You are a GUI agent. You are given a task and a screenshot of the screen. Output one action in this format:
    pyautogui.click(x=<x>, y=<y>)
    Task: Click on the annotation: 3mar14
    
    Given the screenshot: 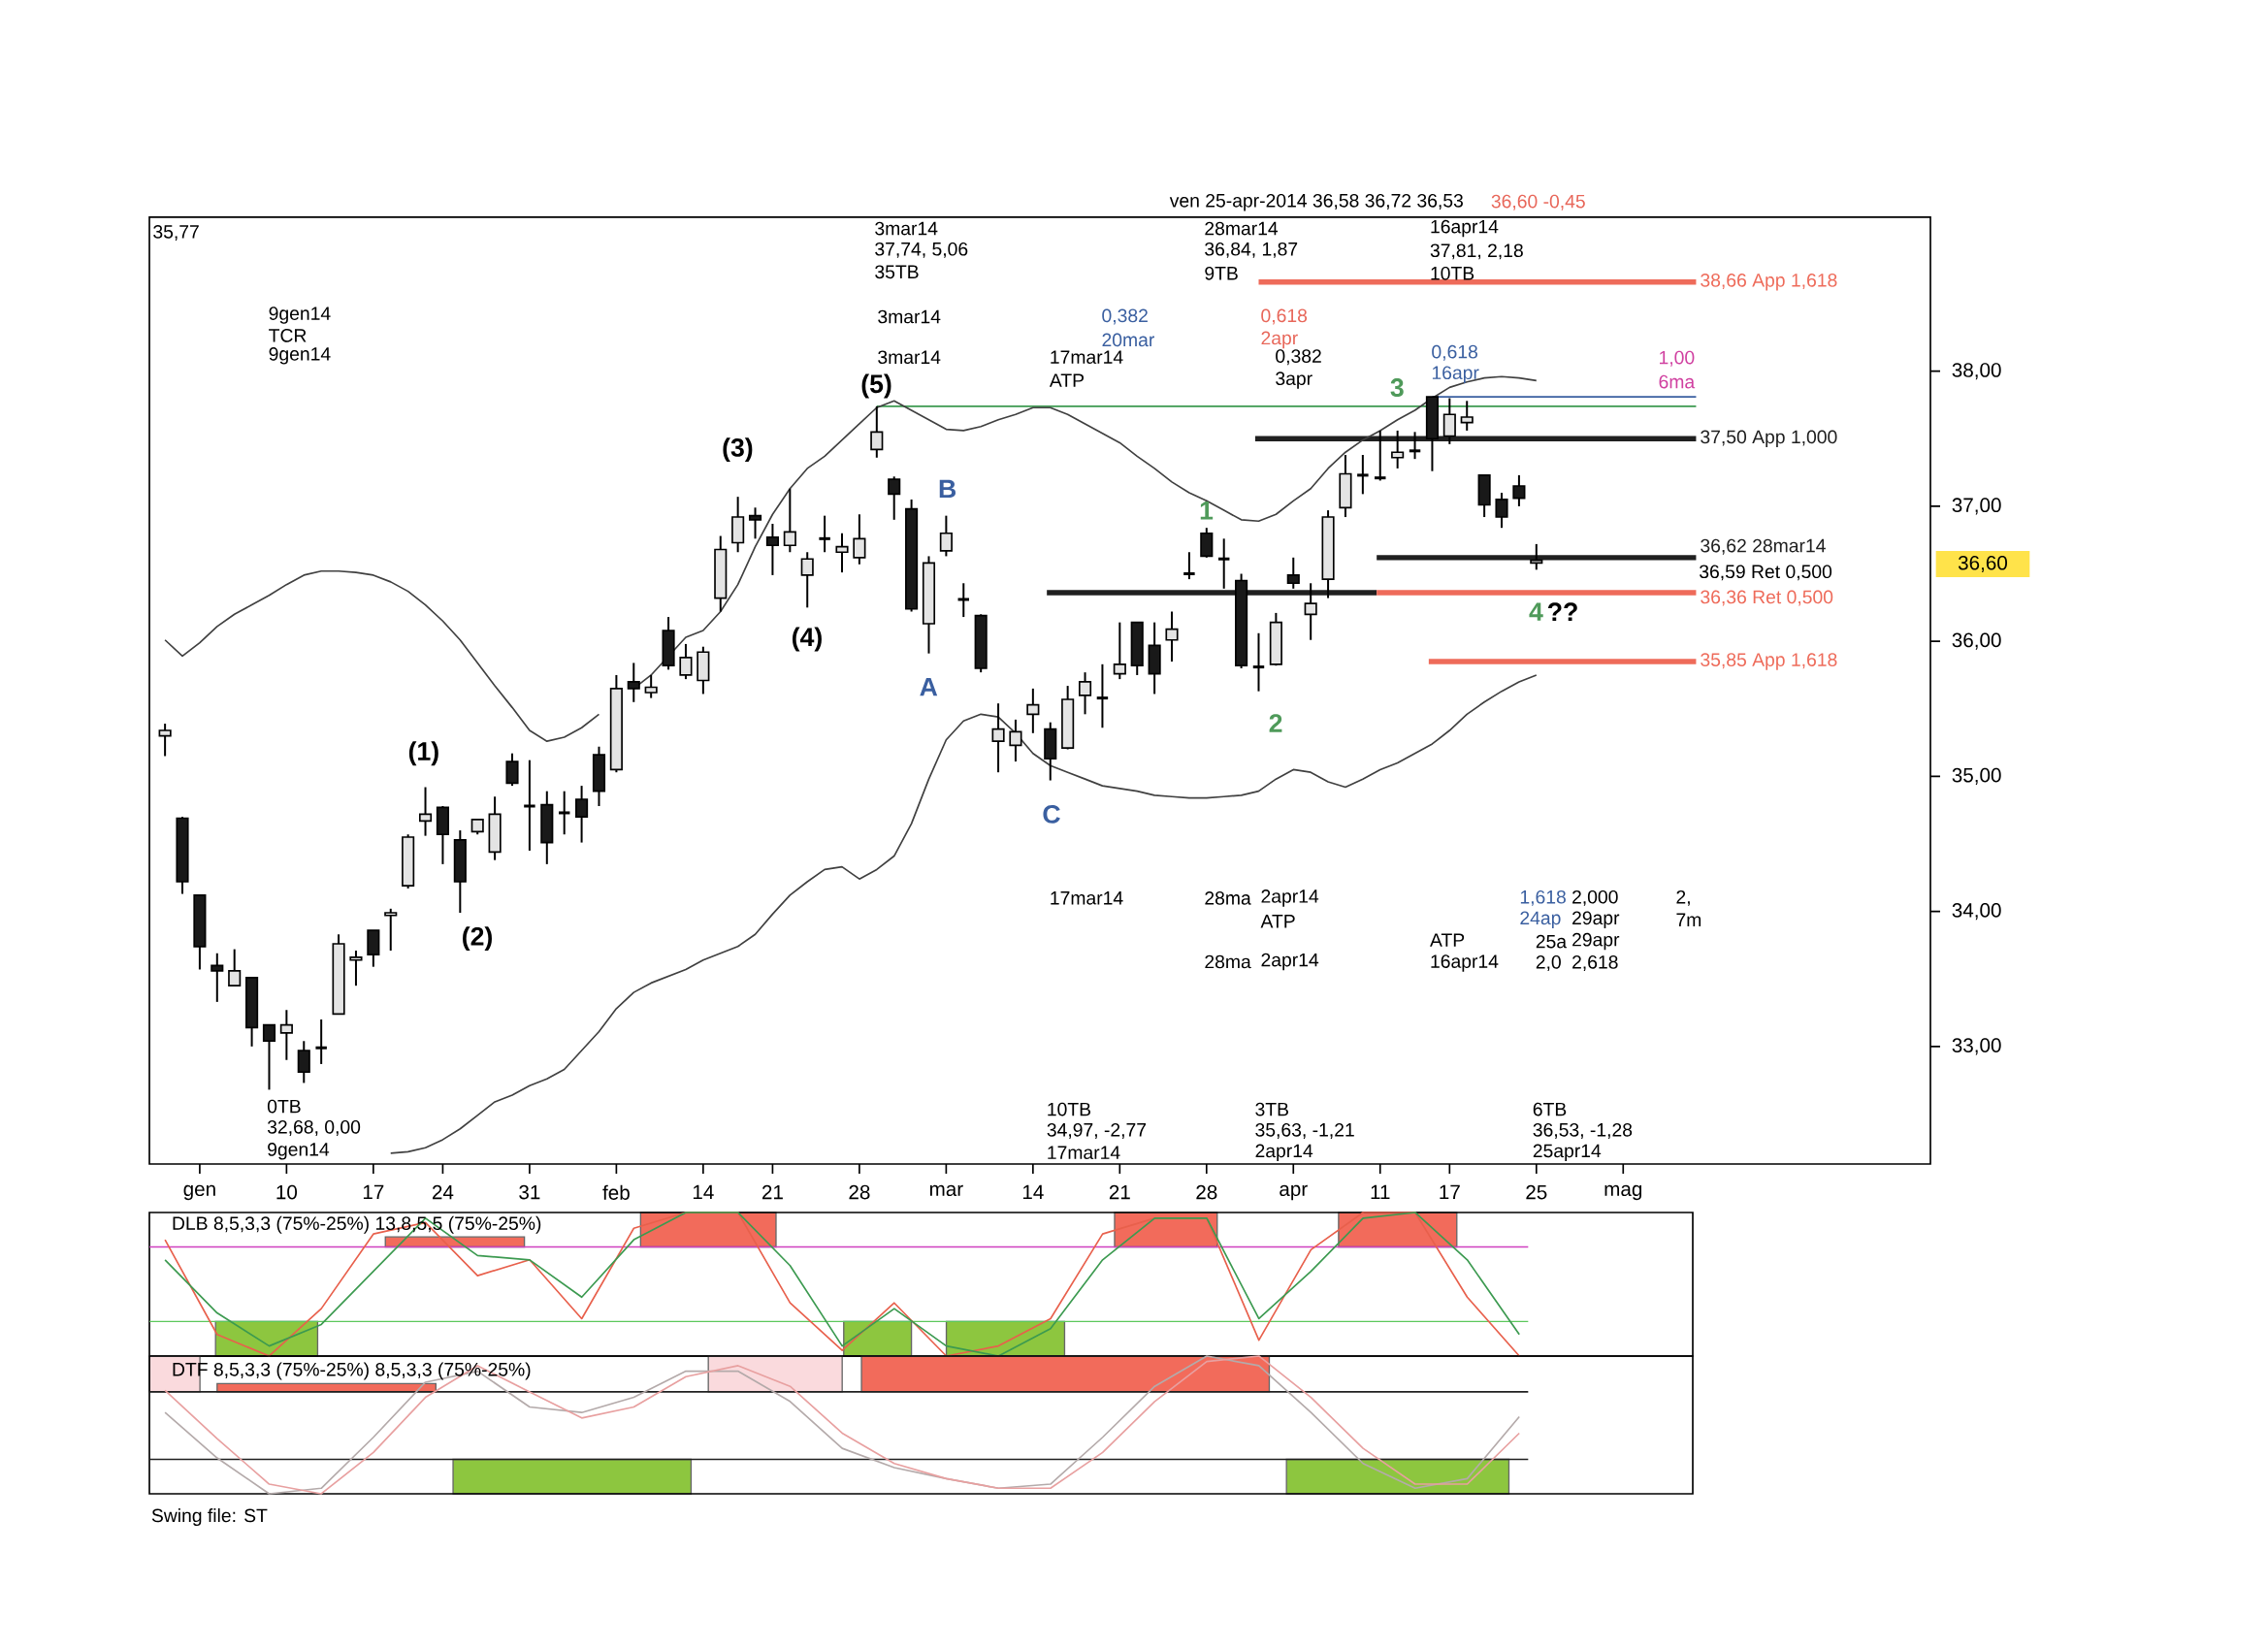 What is the action you would take?
    pyautogui.click(x=906, y=228)
    